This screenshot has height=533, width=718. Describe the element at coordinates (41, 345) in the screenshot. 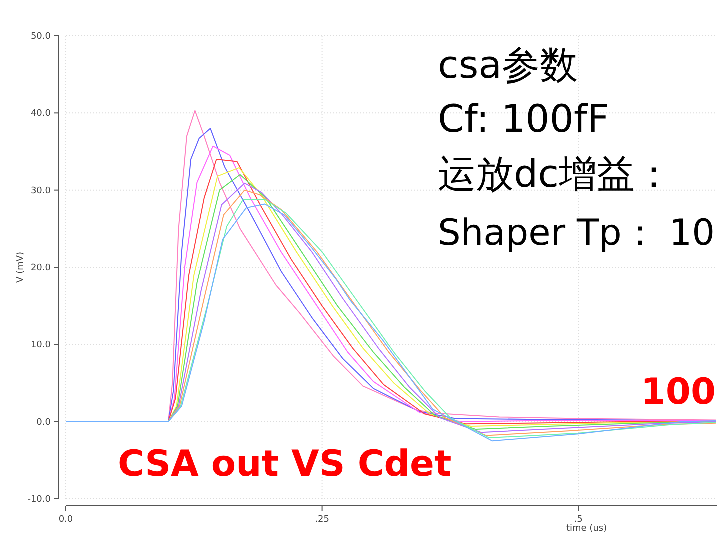

I see `y-tick-label: 10.0` at that location.